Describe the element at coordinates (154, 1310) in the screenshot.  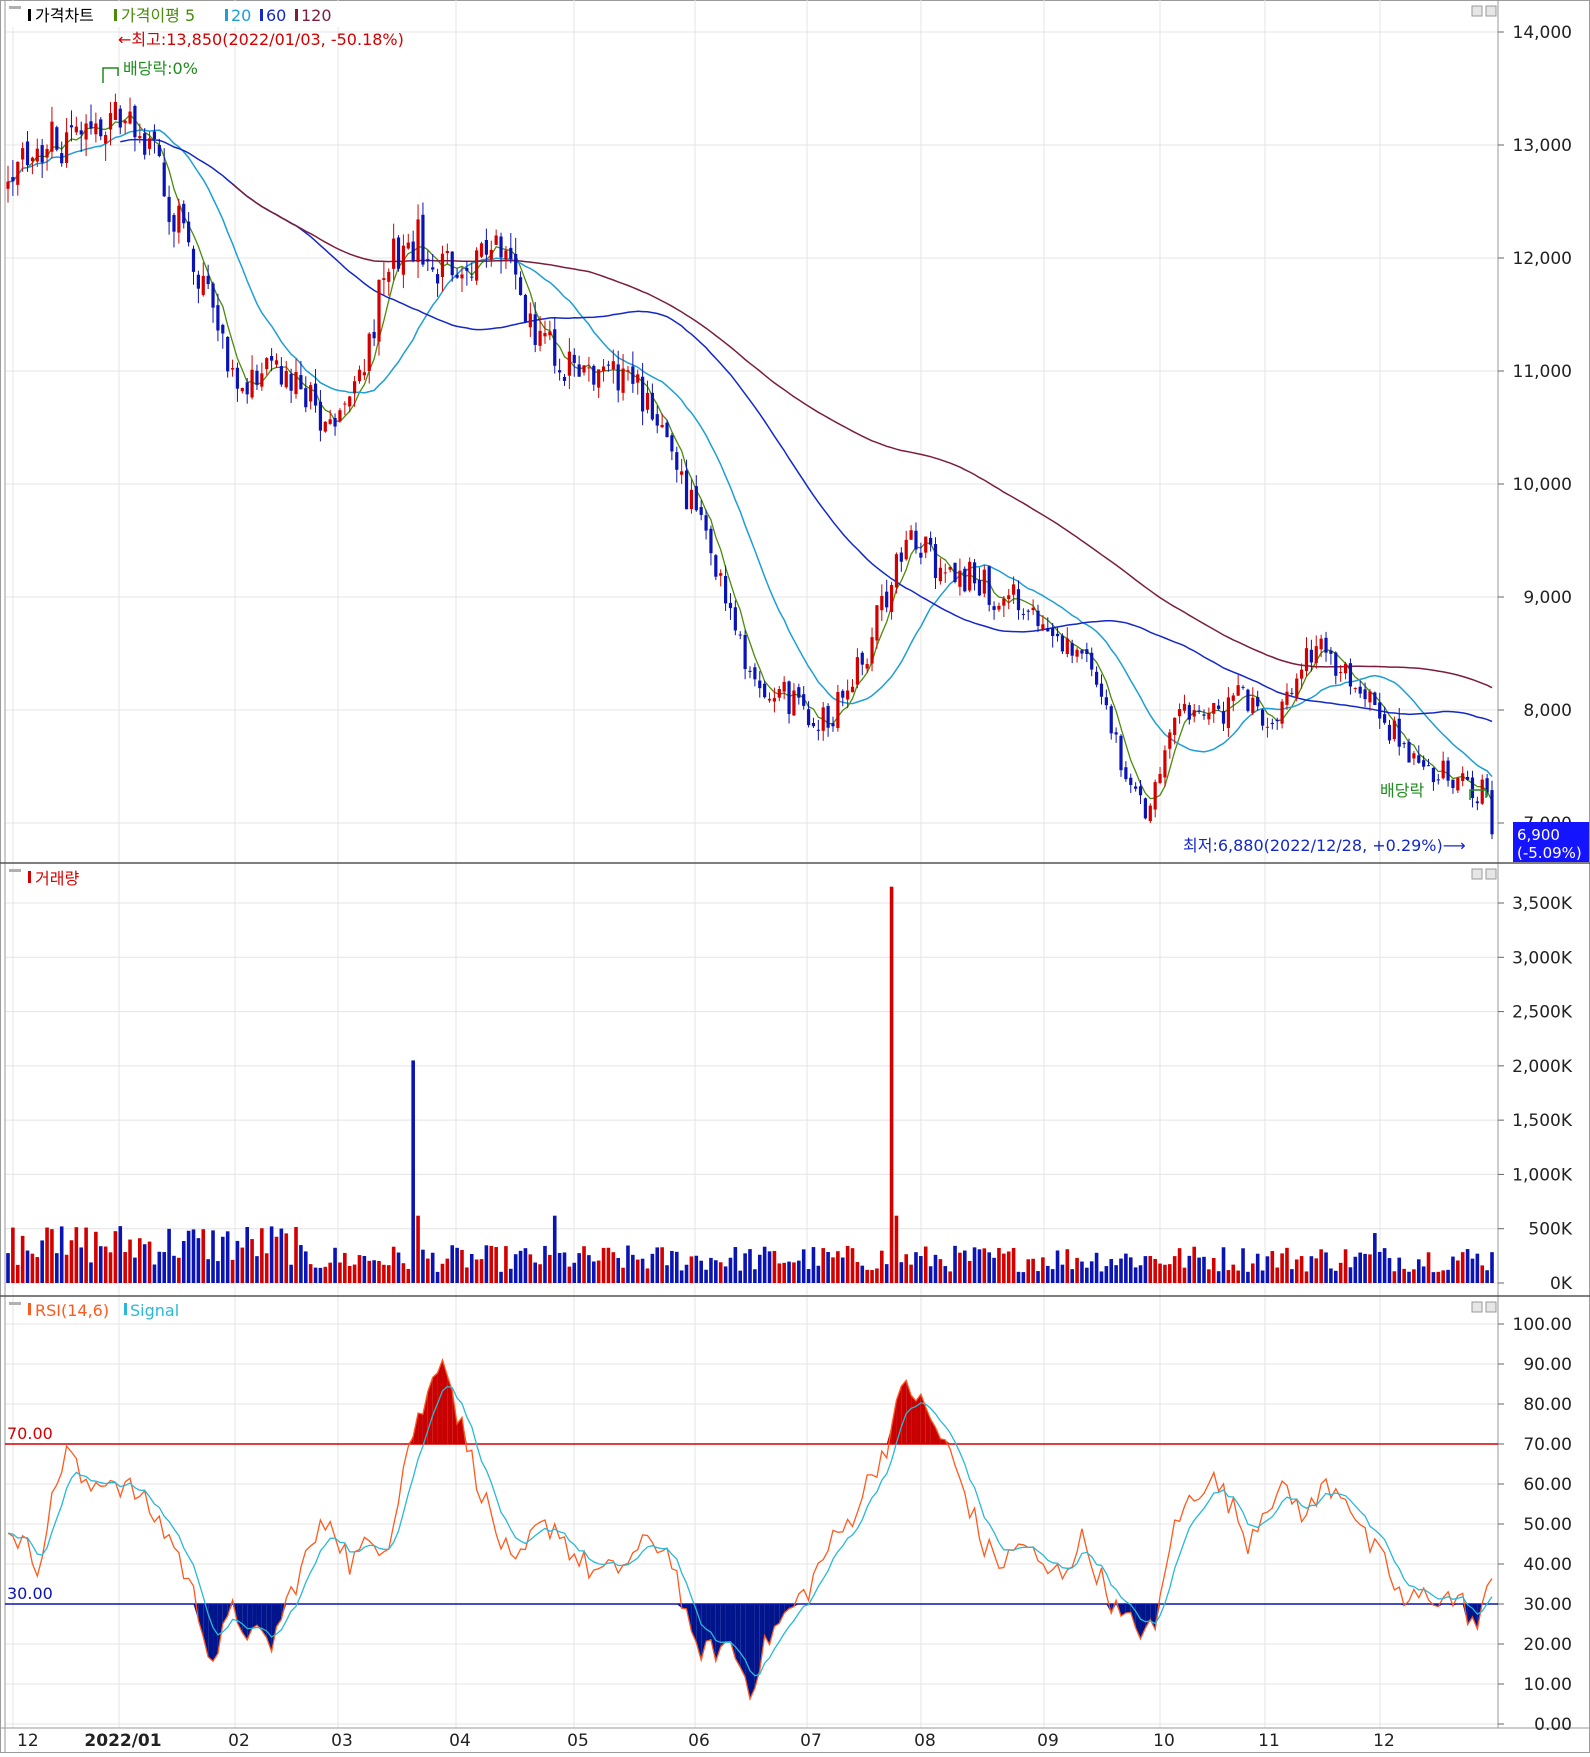
I see `legend-signal: Signal` at that location.